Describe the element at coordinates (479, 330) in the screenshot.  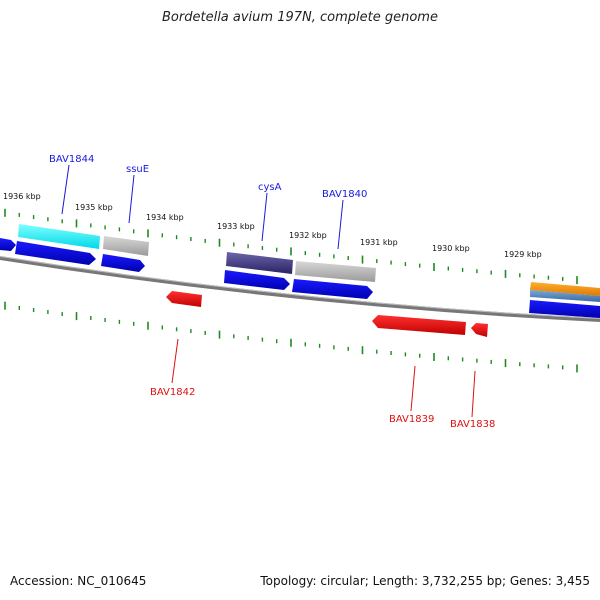
I see `bav1838-gene-arrow` at that location.